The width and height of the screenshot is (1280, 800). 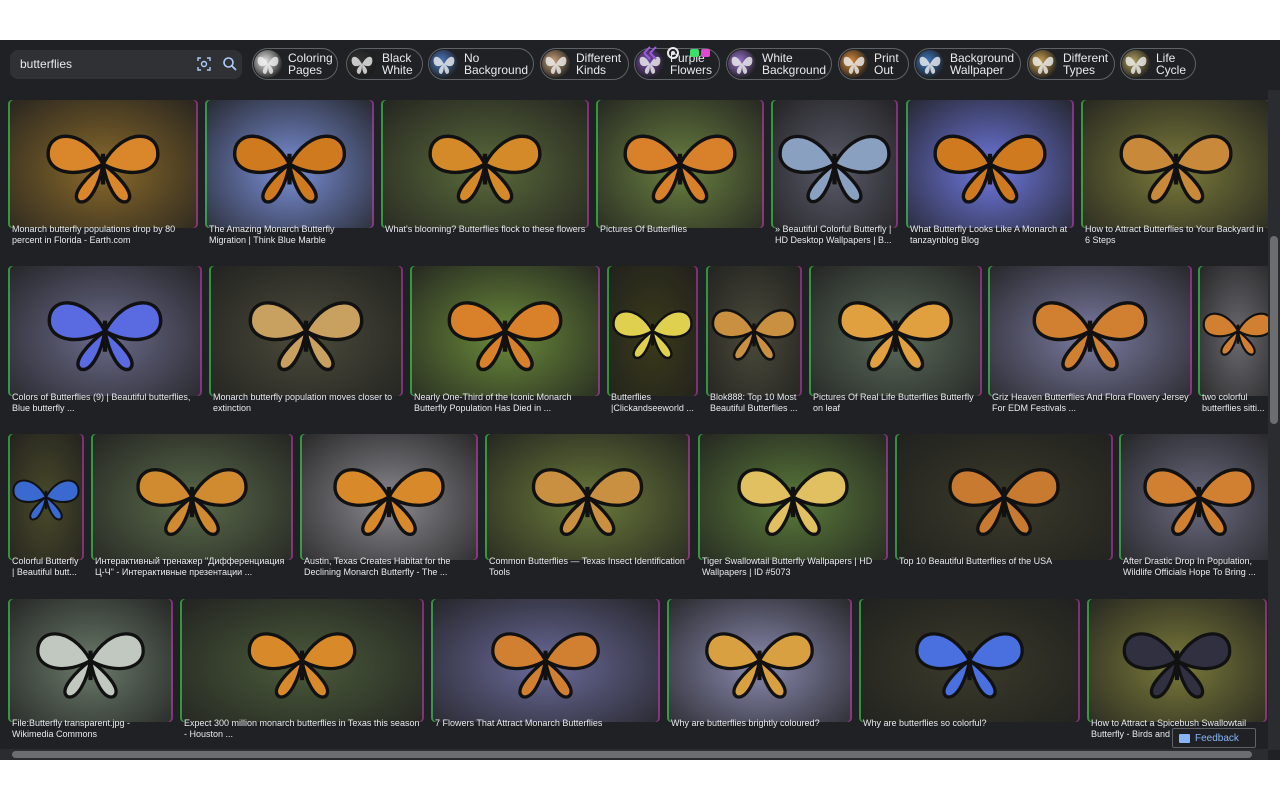 I want to click on image-result: Top 10 Beautiful Butterflies of the USA, so click(x=1004, y=507).